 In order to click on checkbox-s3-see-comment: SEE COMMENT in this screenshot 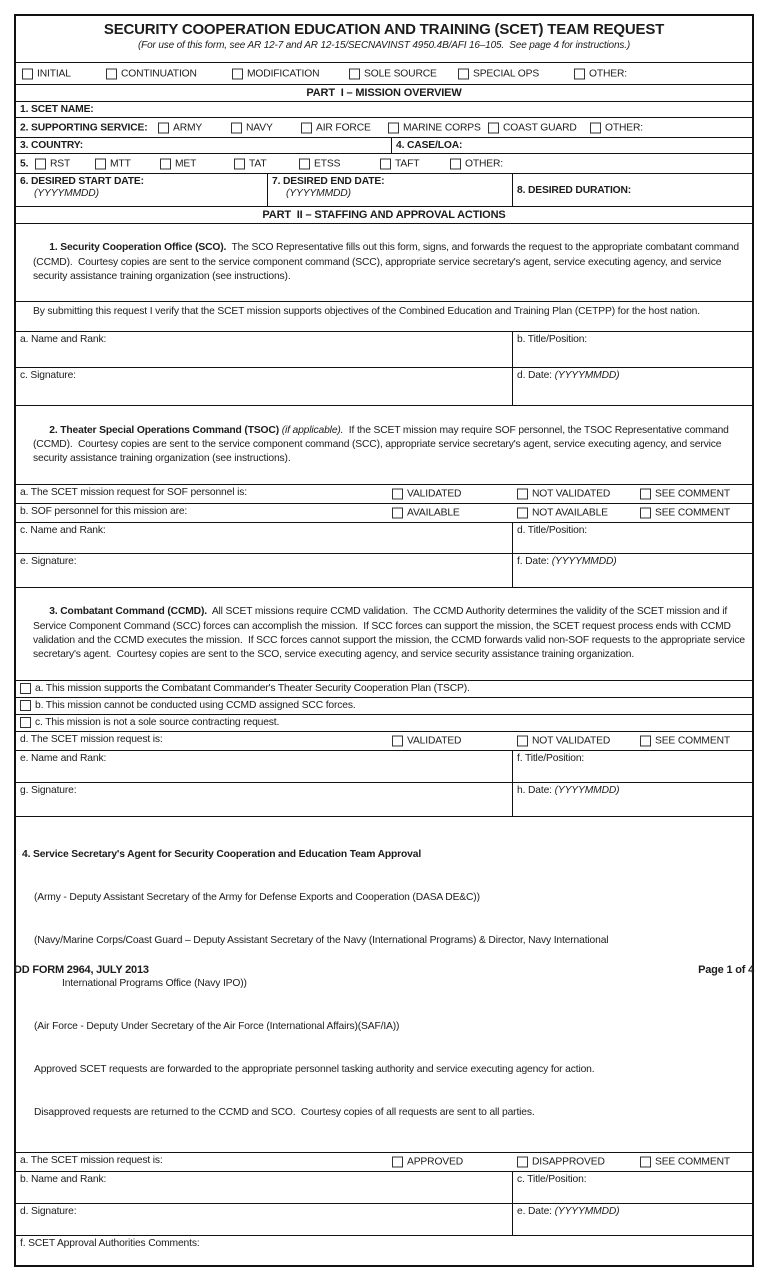, I will do `click(685, 741)`.